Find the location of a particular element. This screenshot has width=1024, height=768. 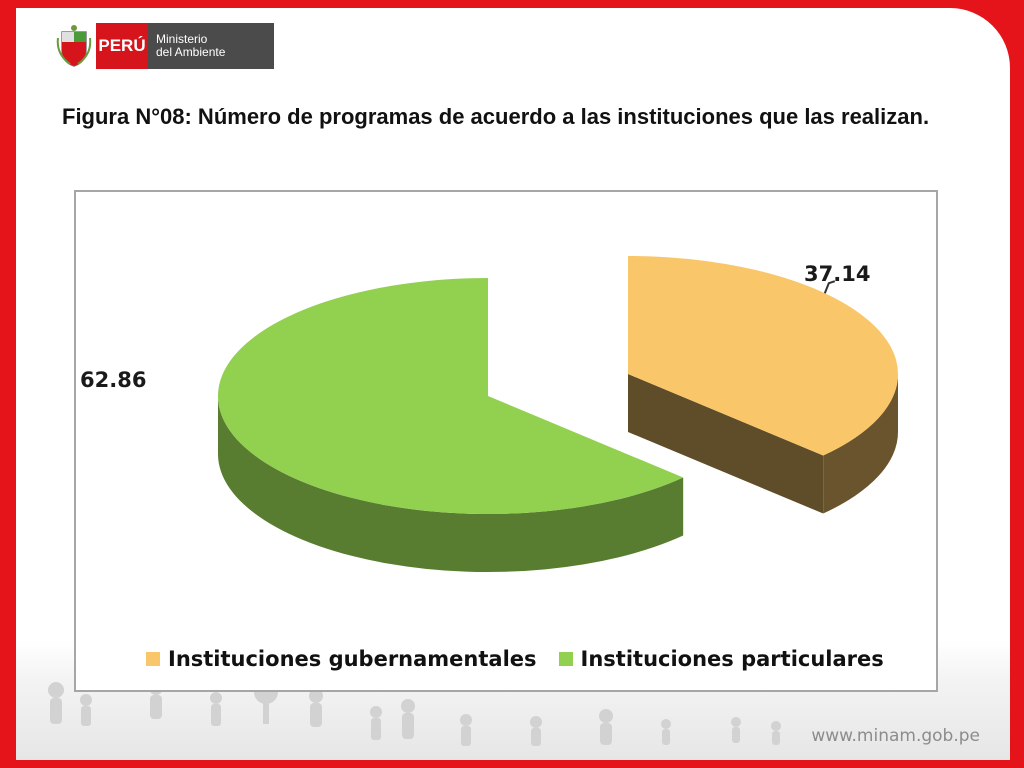

pie-slice-wall-gubernamentales is located at coordinates (860, 444).